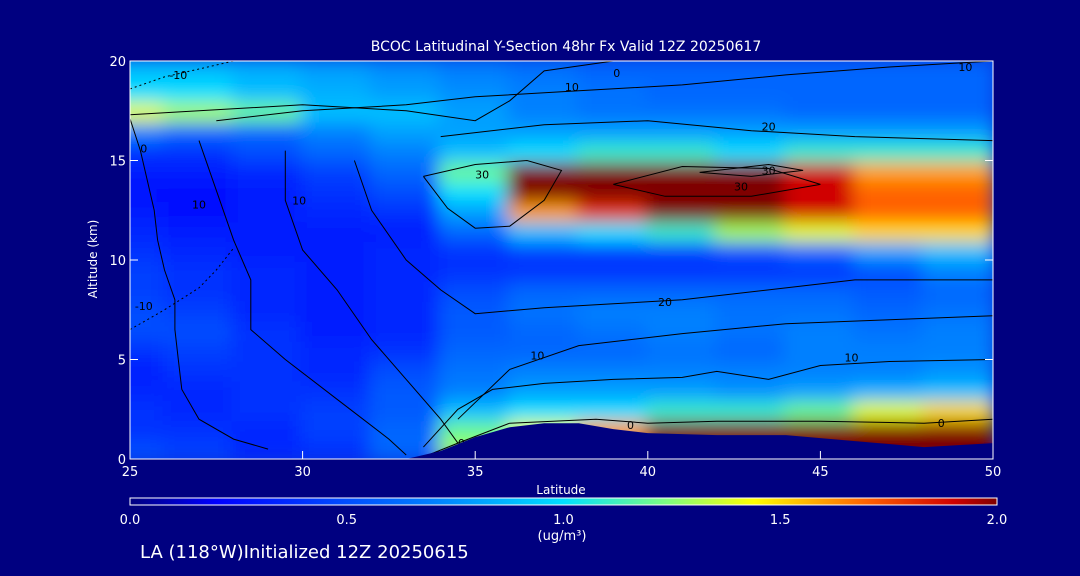 The width and height of the screenshot is (1080, 576). I want to click on colorbar-tick-label: 1.0, so click(563, 520).